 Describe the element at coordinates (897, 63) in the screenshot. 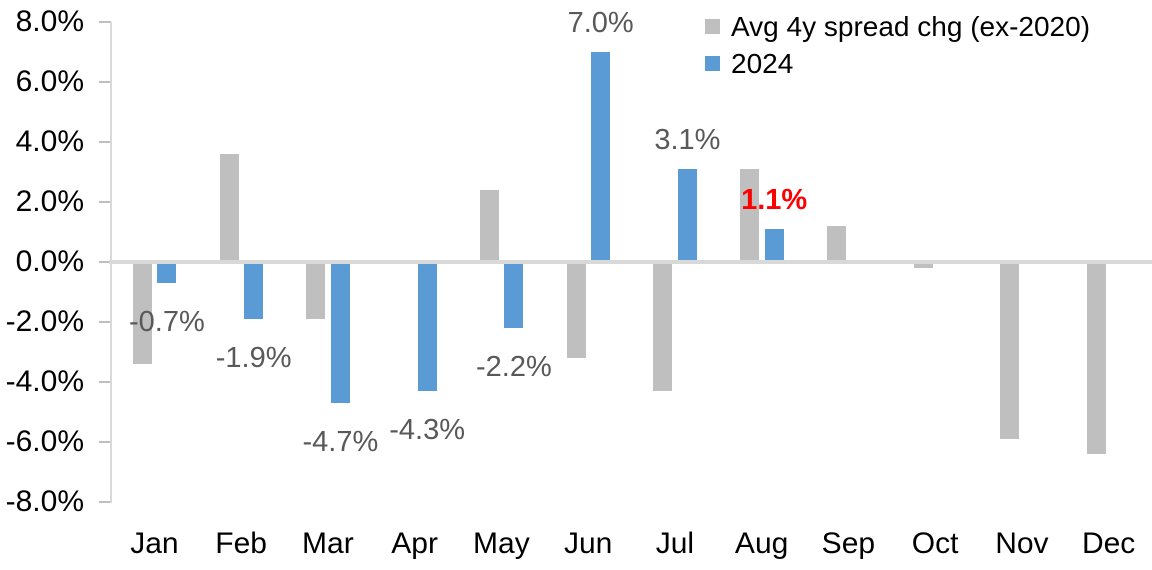

I see `legend-item-2024: 2024` at that location.